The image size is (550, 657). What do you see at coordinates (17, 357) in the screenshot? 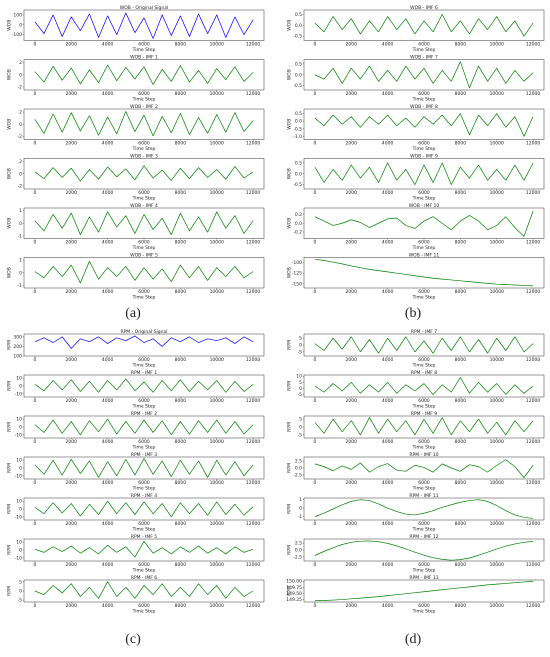
I see `y-tick-label: 100` at bounding box center [17, 357].